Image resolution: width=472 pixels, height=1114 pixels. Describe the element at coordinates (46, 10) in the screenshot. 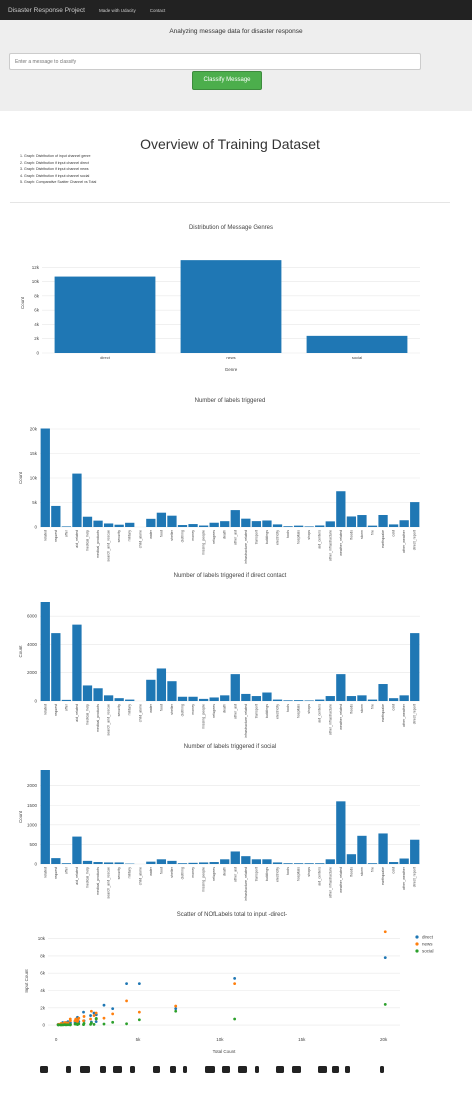

I see `navbar-brand: Disaster Response Project` at that location.